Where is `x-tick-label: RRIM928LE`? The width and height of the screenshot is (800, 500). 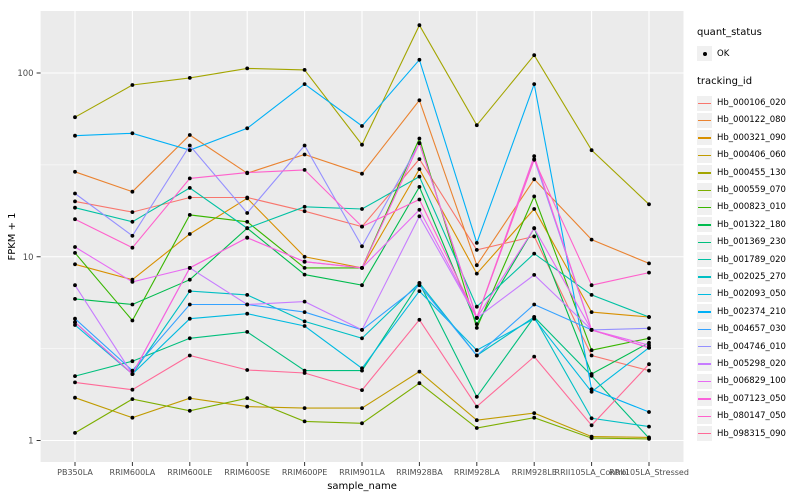 x-tick-label: RRIM928LE is located at coordinates (534, 472).